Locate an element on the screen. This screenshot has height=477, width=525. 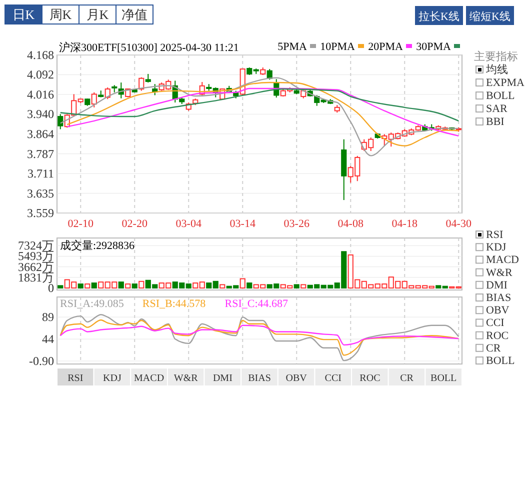
annotation: 成交量:2928836 is located at coordinates (98, 245).